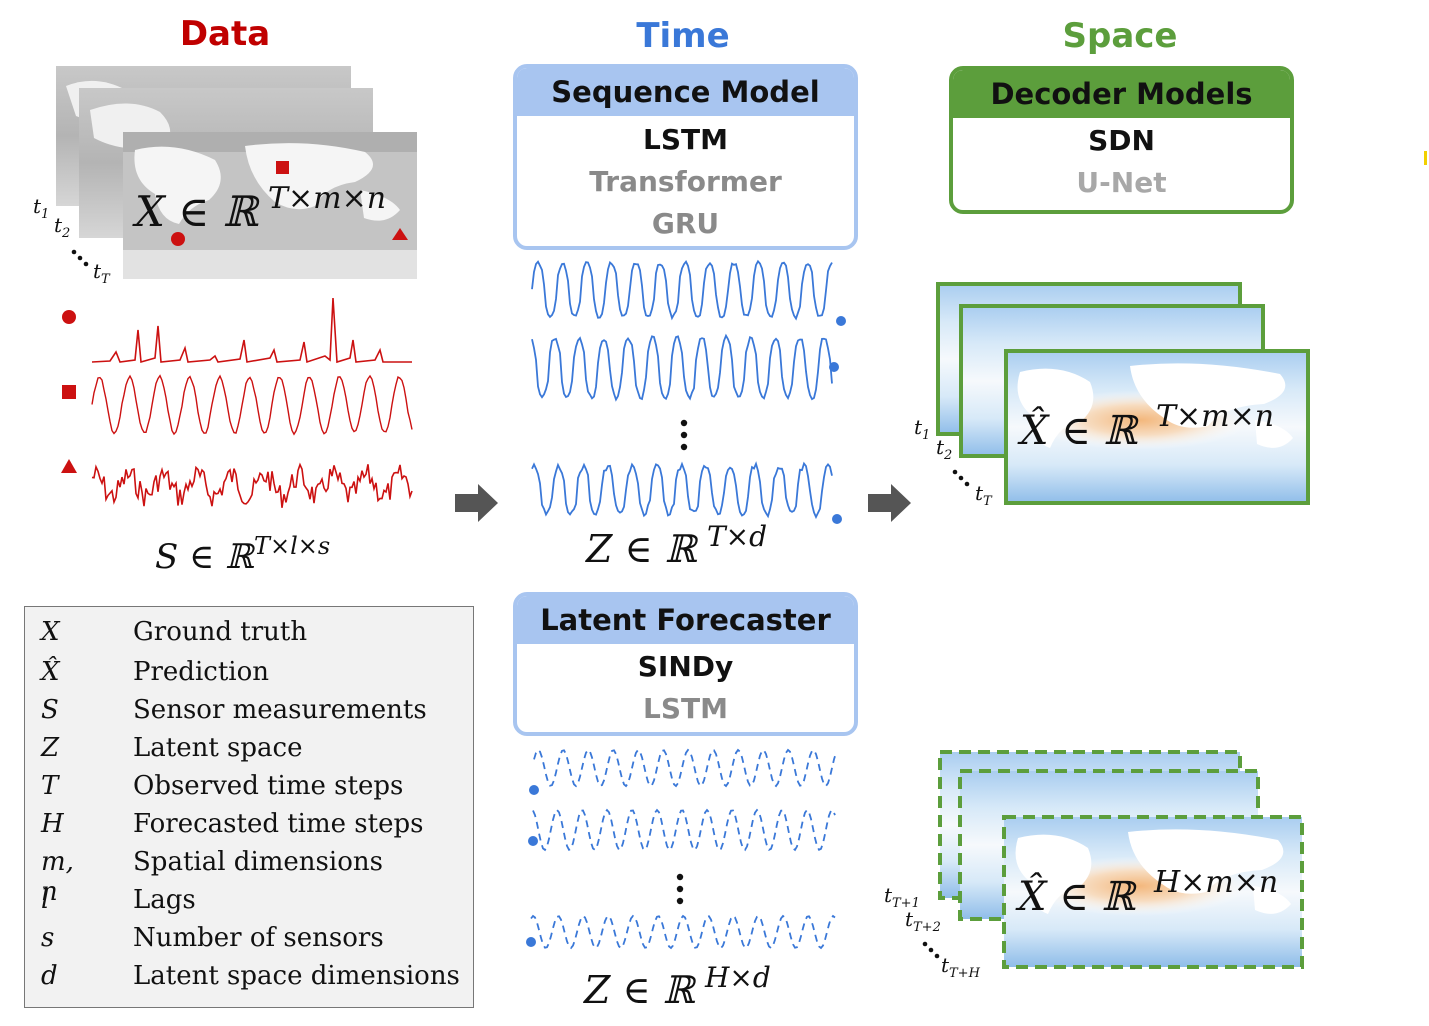  Describe the element at coordinates (52, 824) in the screenshot. I see `legend-symbol: H` at that location.